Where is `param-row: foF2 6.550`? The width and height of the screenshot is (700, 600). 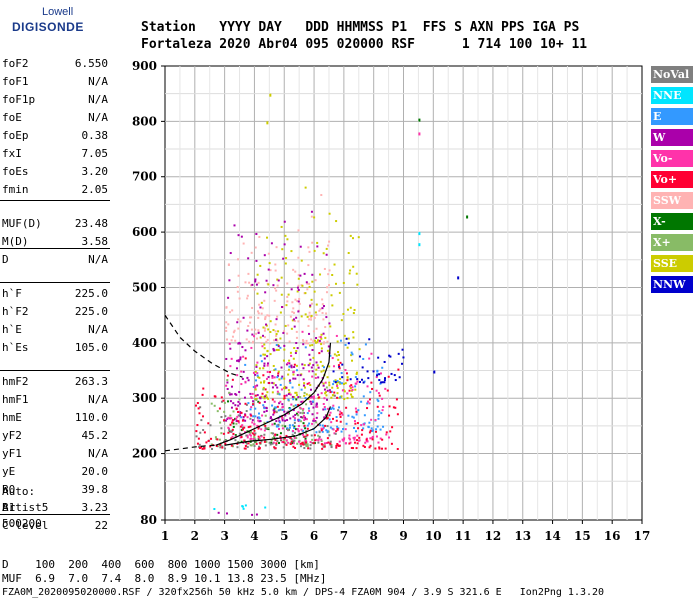
param-row: foF2 6.550 is located at coordinates (55, 66).